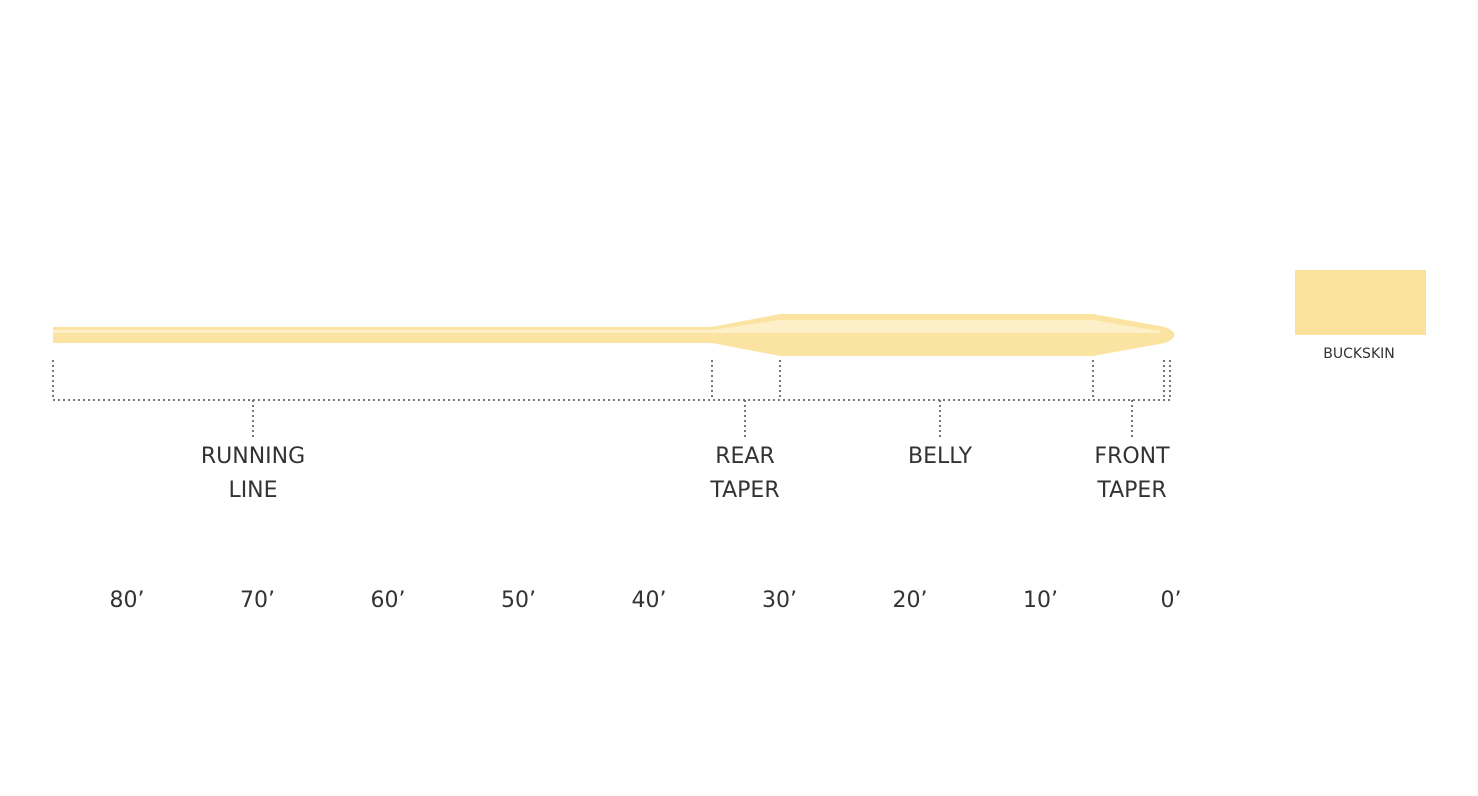 The width and height of the screenshot is (1478, 796). Describe the element at coordinates (1358, 354) in the screenshot. I see `swatch-label: BUCKSKIN` at that location.